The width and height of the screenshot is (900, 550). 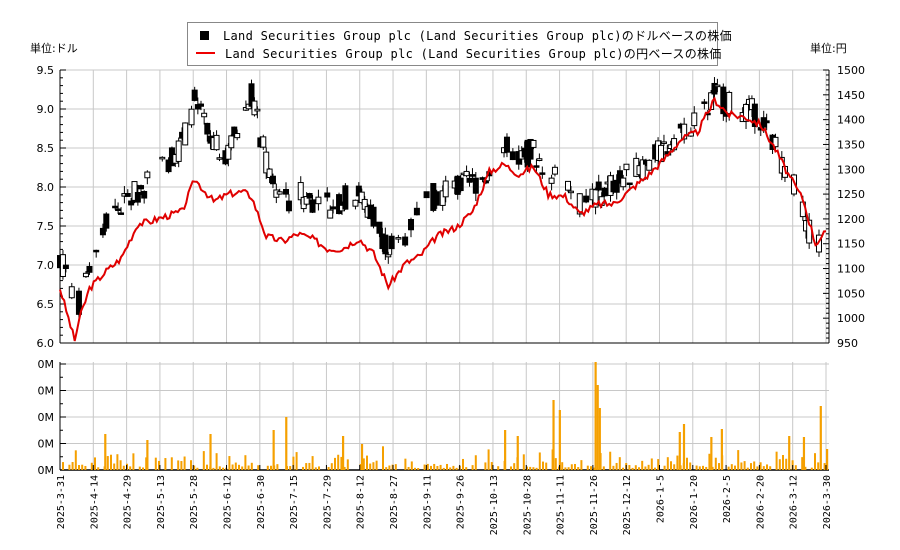 I want to click on right-axis-tick: 1300, so click(x=851, y=169).